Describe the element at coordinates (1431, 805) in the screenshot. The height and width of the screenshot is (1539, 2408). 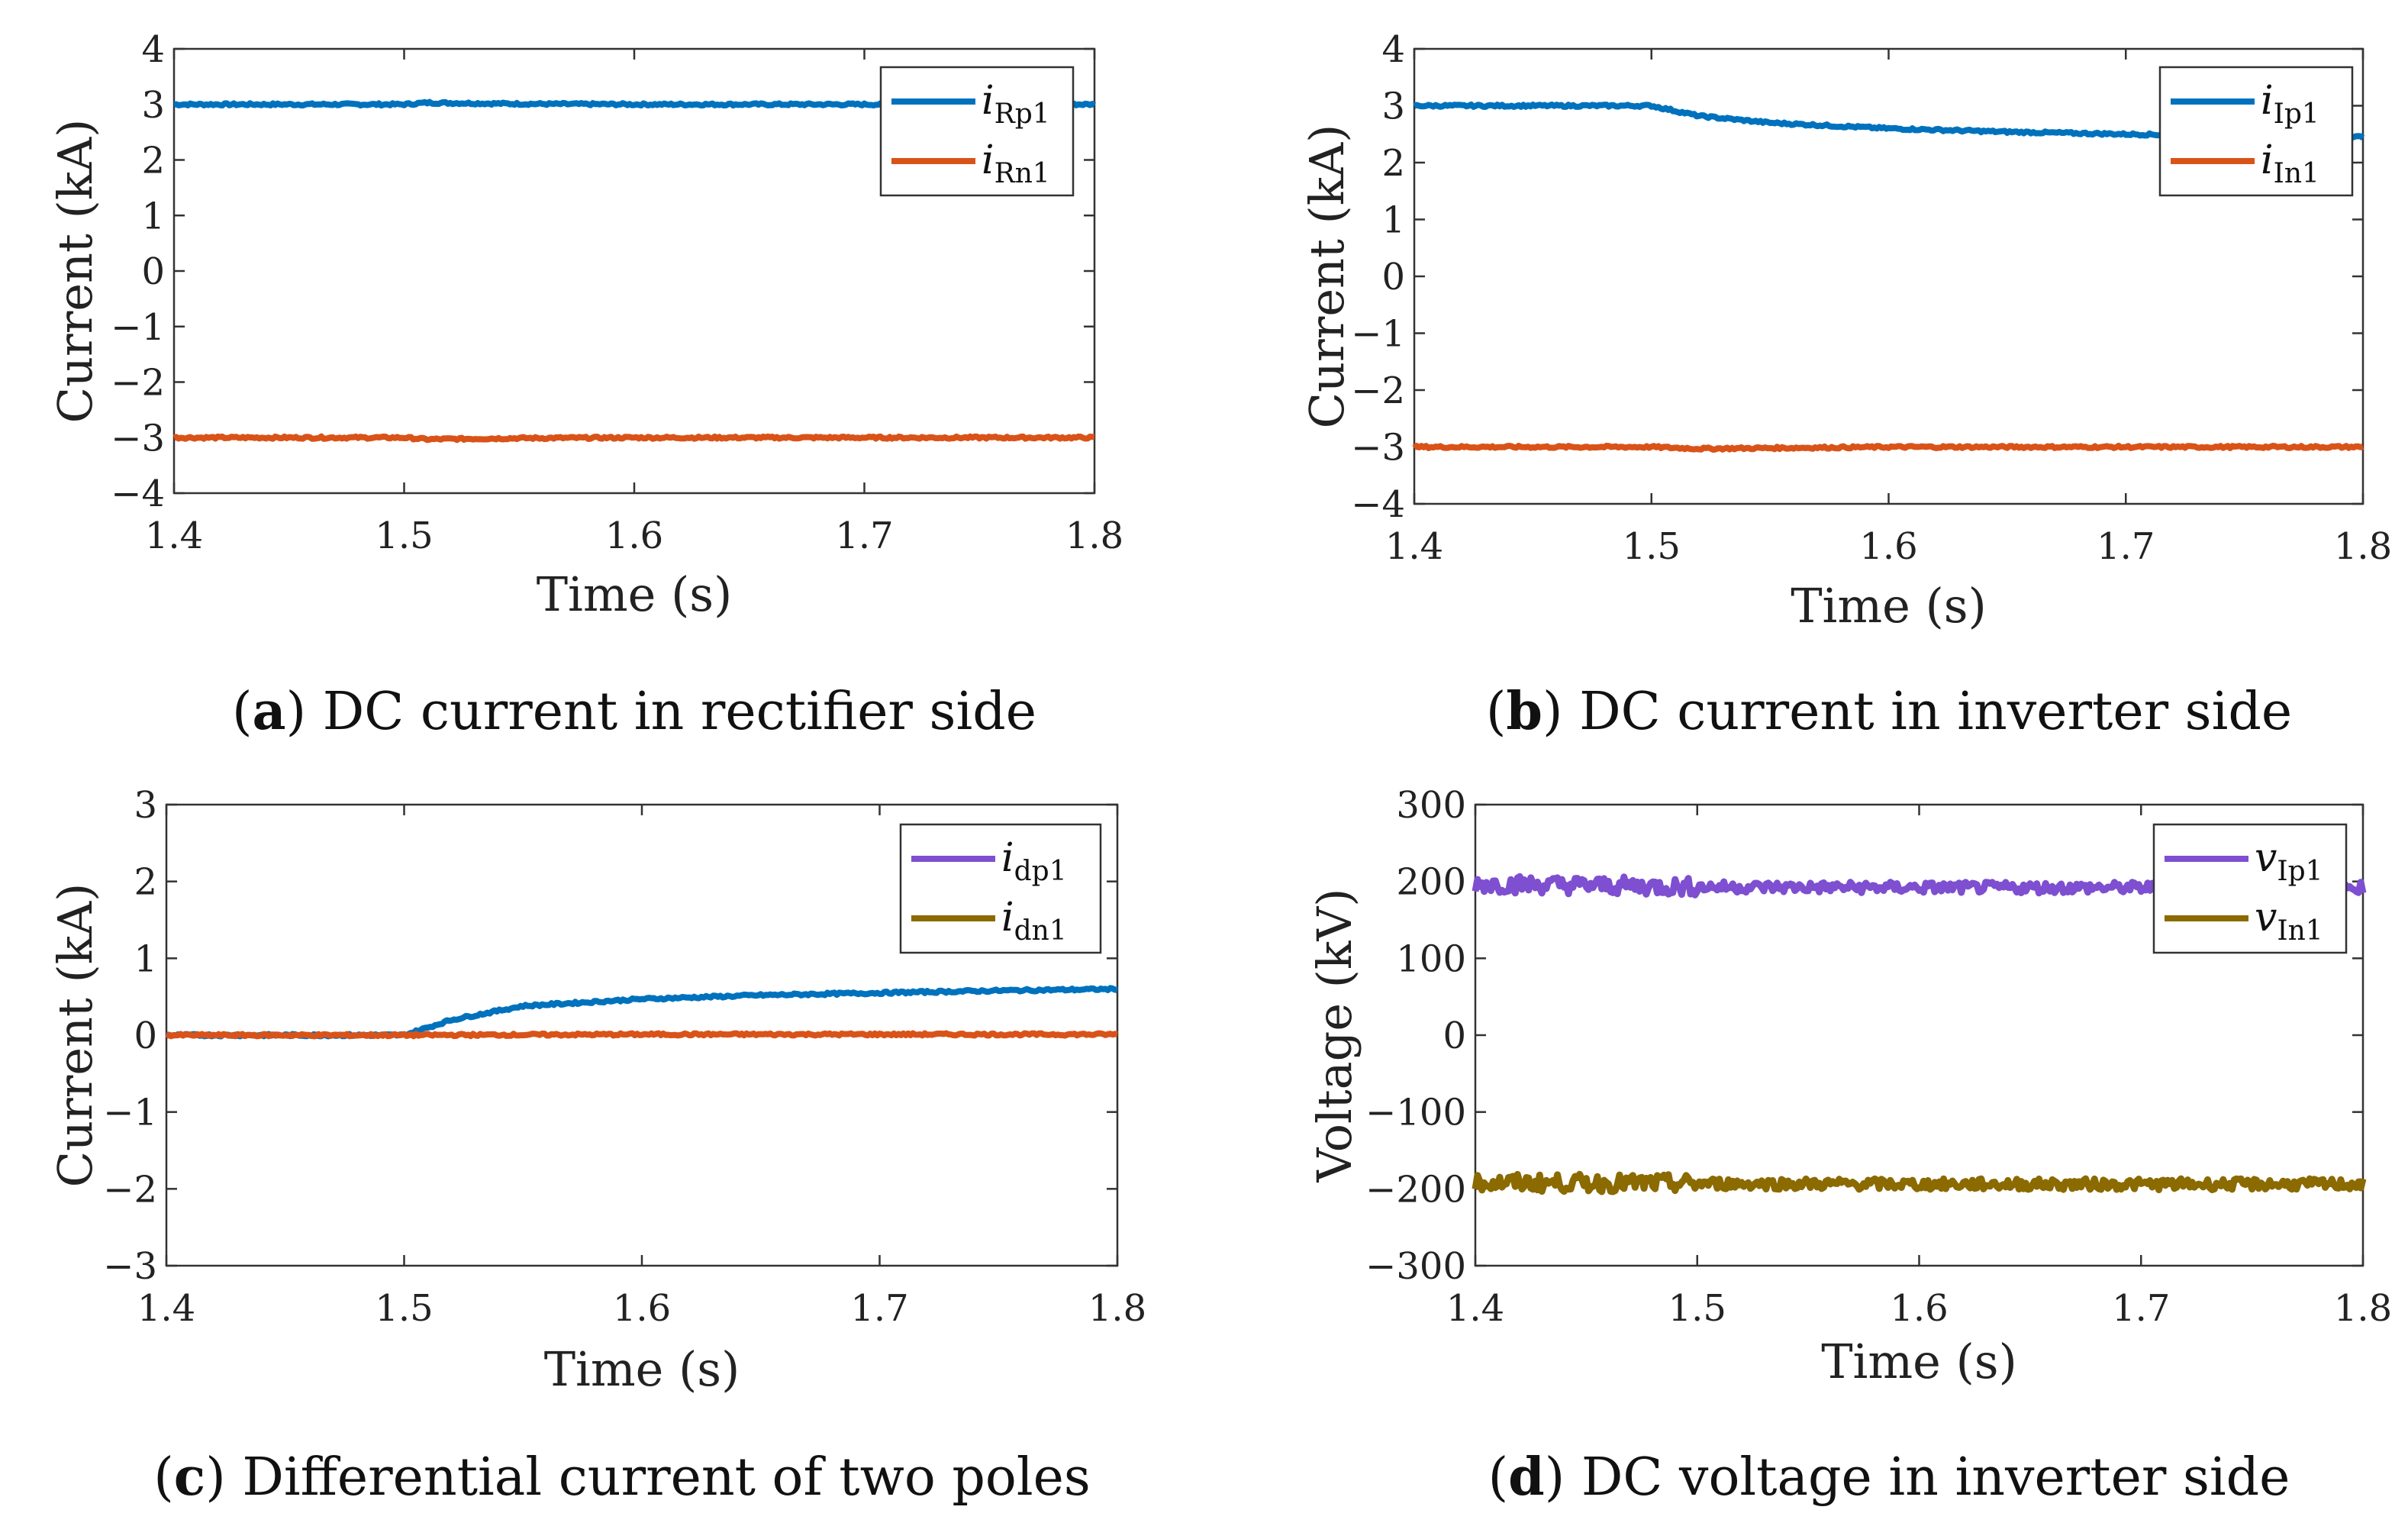
I see `y-tick-label: 300` at that location.